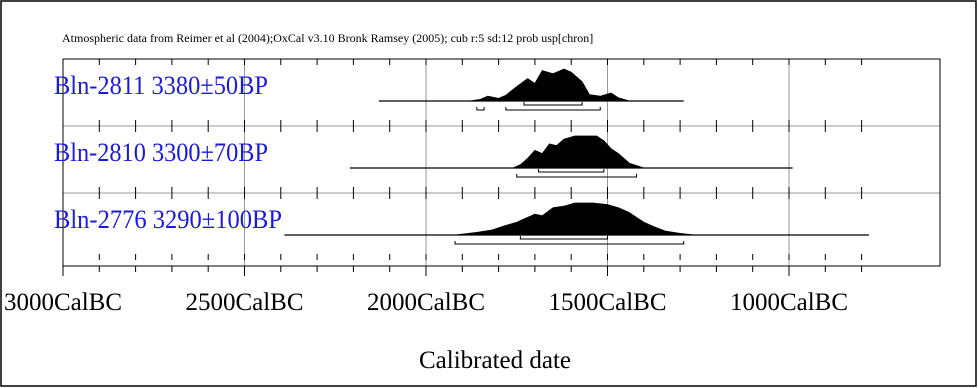 The width and height of the screenshot is (978, 388). Describe the element at coordinates (244, 302) in the screenshot. I see `x-tick-label-1: 2500CalBC` at that location.